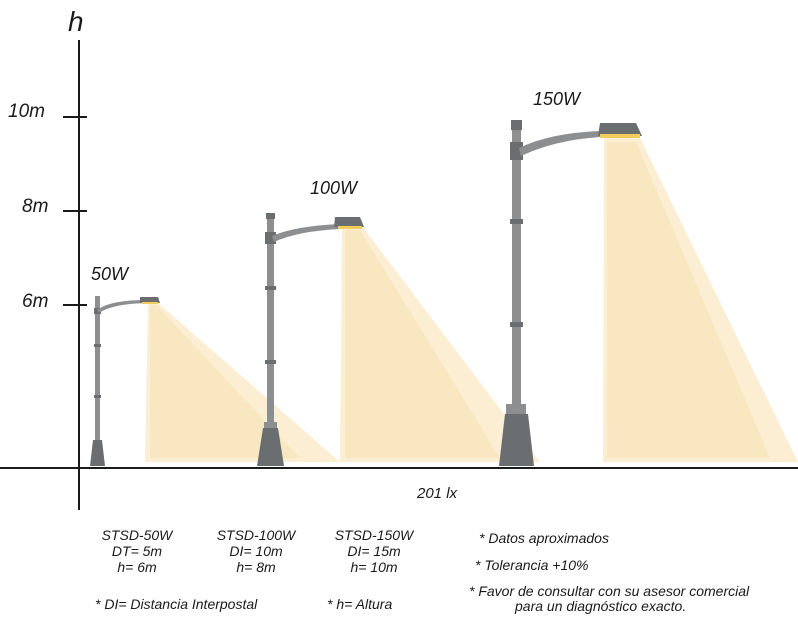 The width and height of the screenshot is (798, 620). What do you see at coordinates (125, 381) in the screenshot?
I see `street-lamp-50w` at bounding box center [125, 381].